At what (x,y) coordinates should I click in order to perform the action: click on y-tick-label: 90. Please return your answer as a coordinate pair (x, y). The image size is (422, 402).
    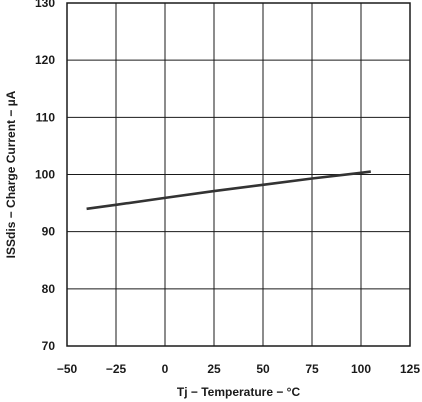
    Looking at the image, I should click on (49, 232).